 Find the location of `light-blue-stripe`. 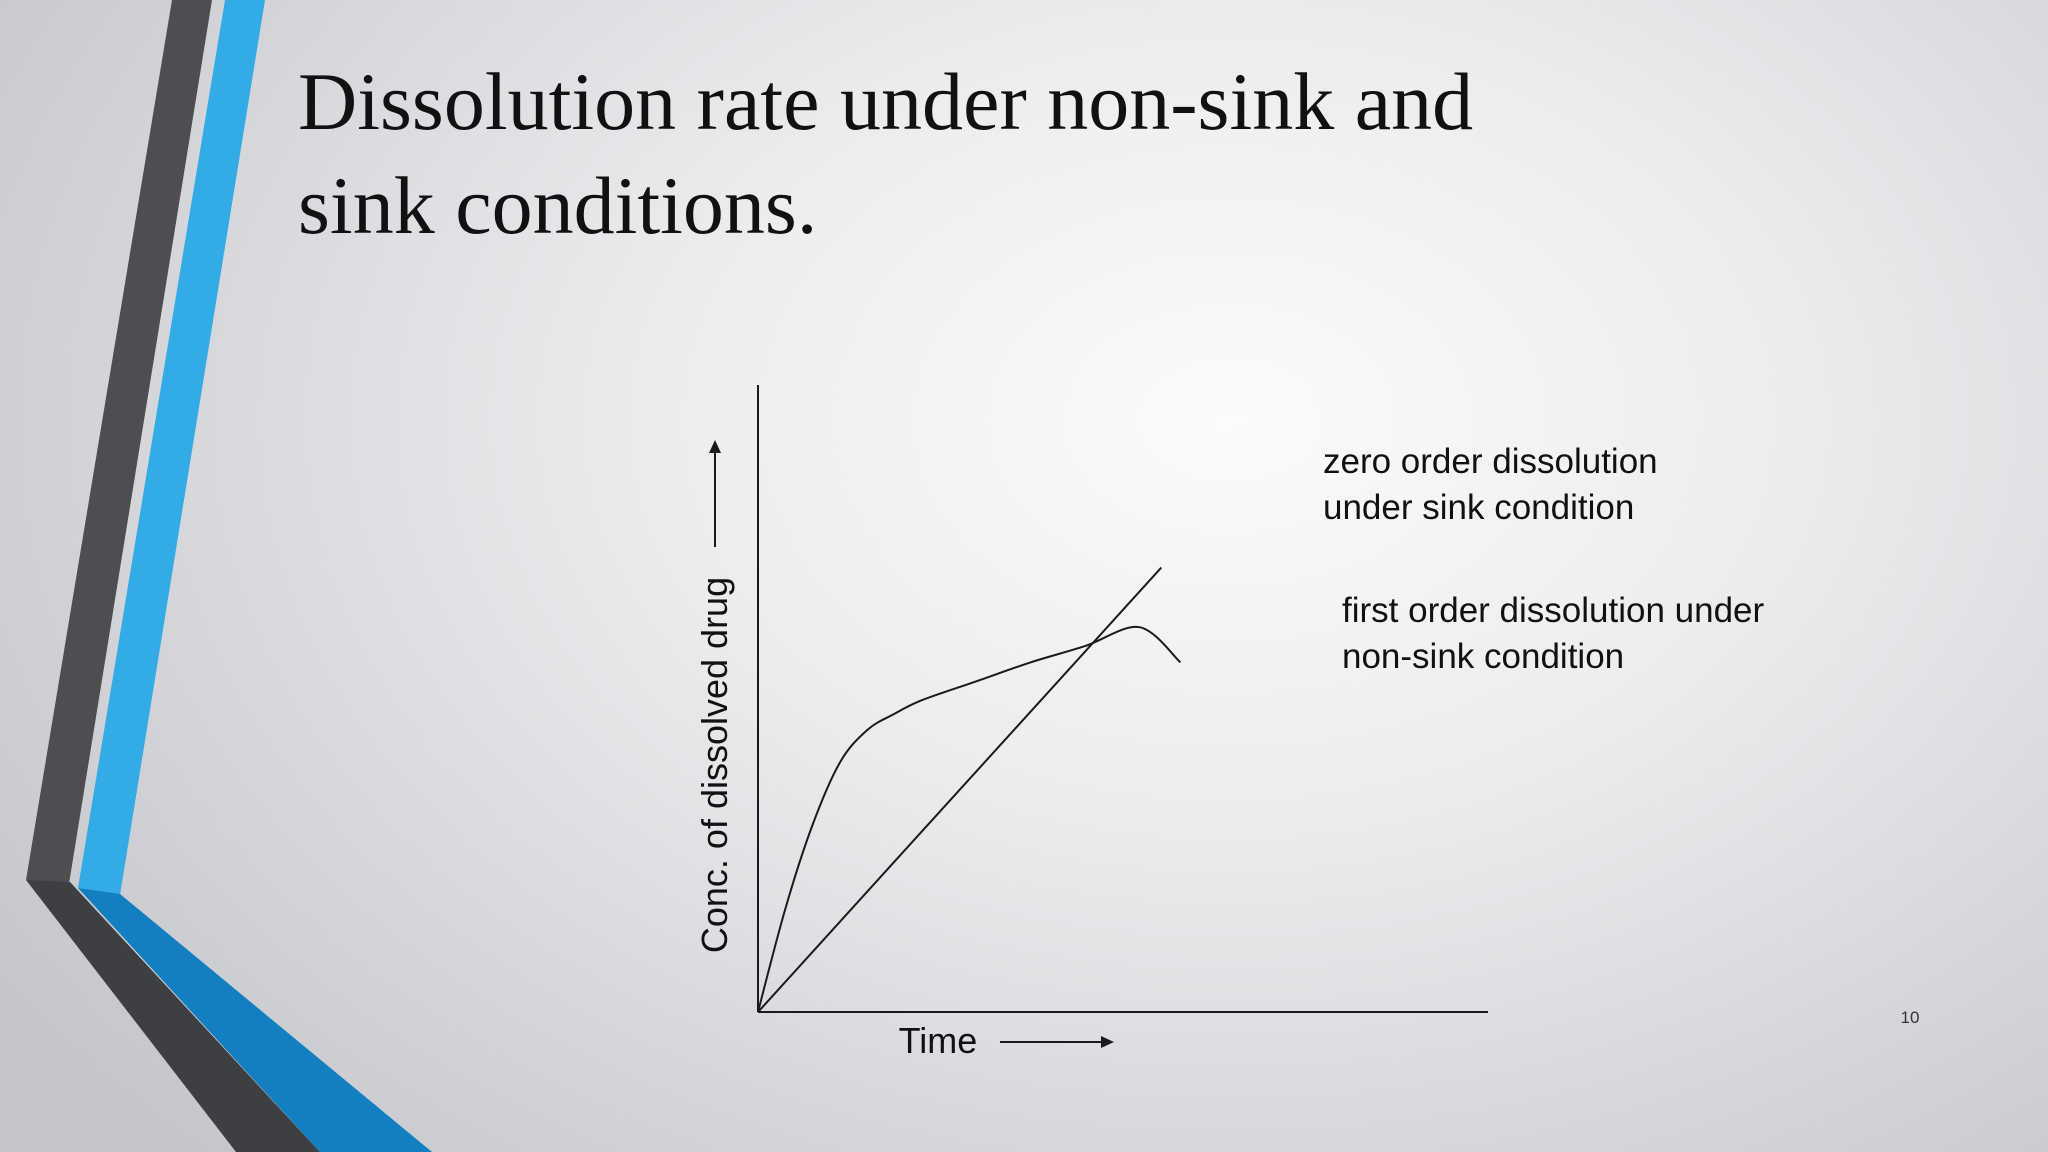

light-blue-stripe is located at coordinates (171, 447).